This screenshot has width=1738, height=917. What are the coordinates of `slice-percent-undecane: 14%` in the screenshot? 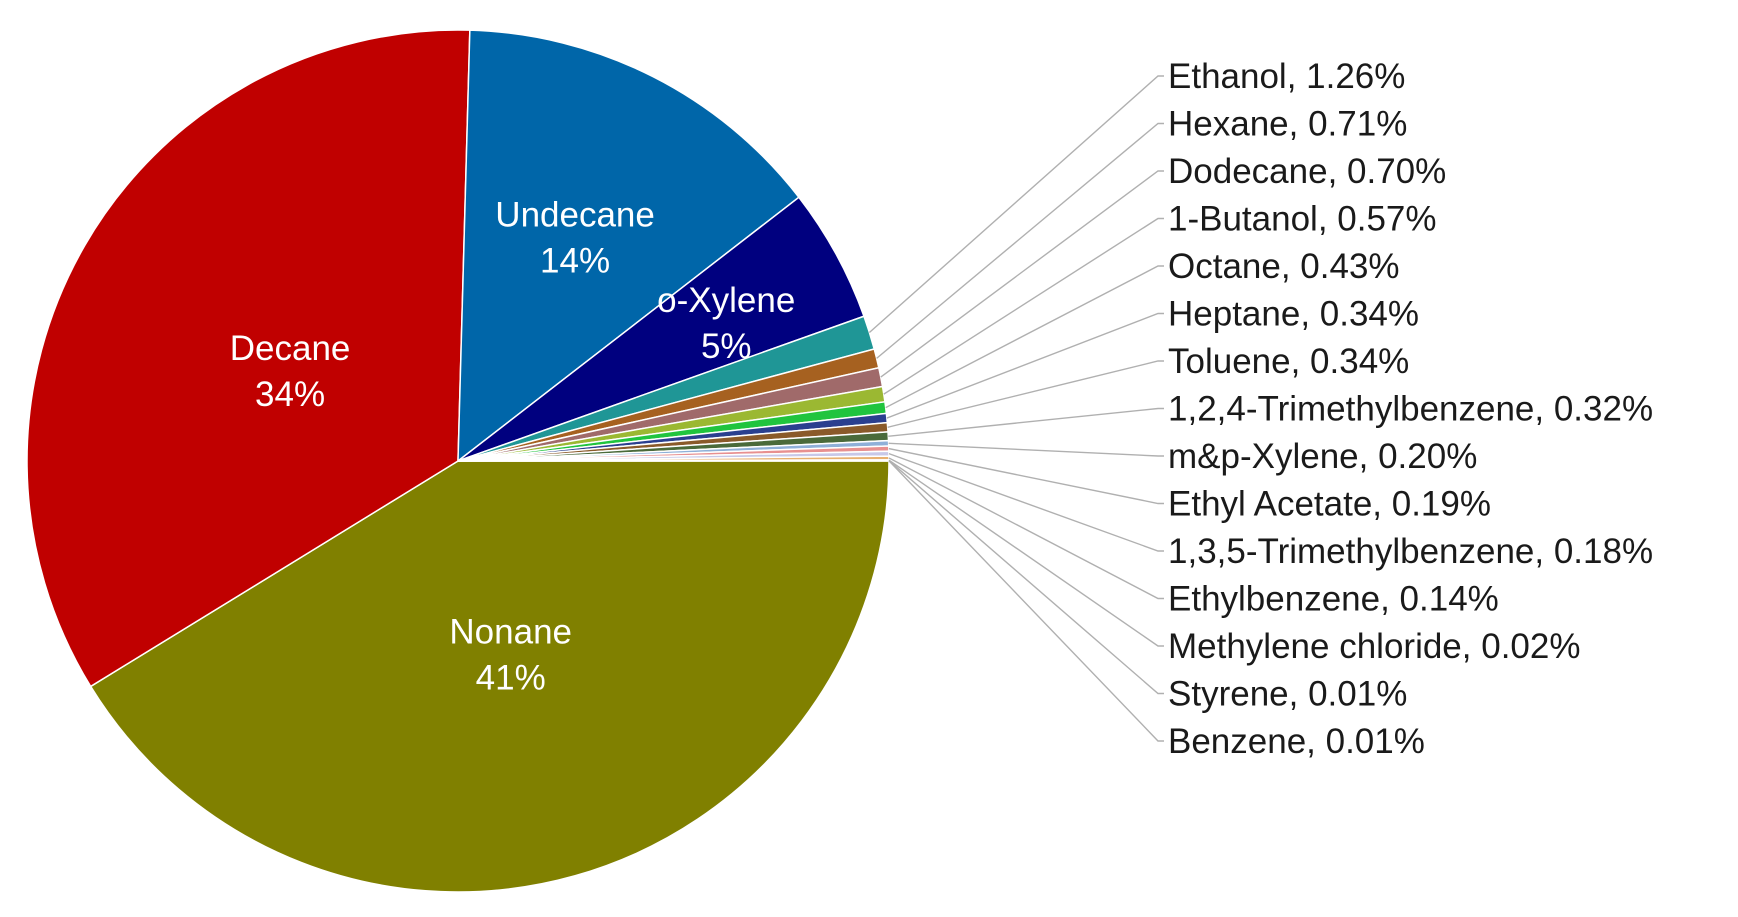 It's located at (575, 260).